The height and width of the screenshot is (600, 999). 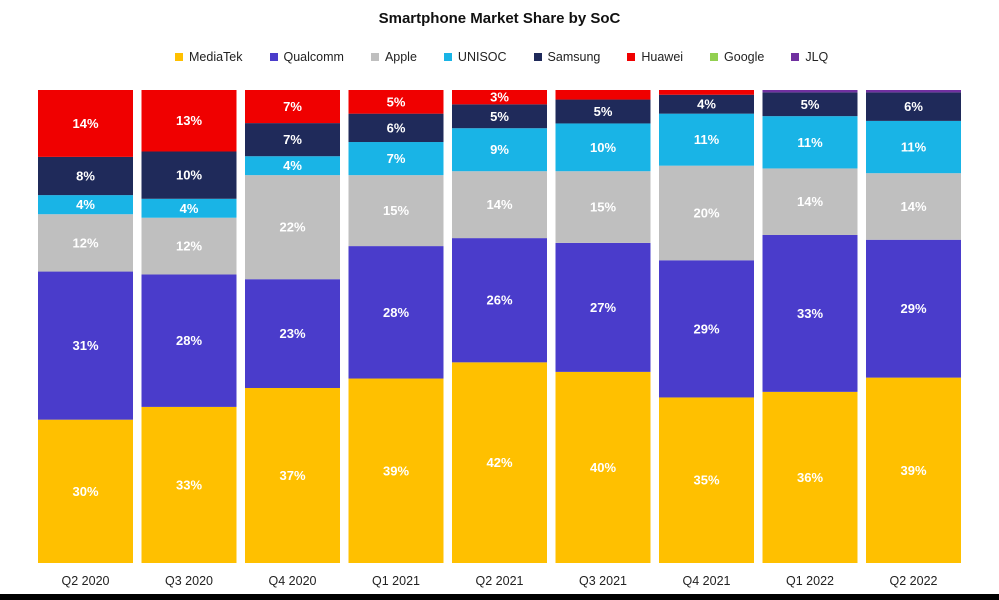 I want to click on legend-item-apple: Apple, so click(x=393, y=57).